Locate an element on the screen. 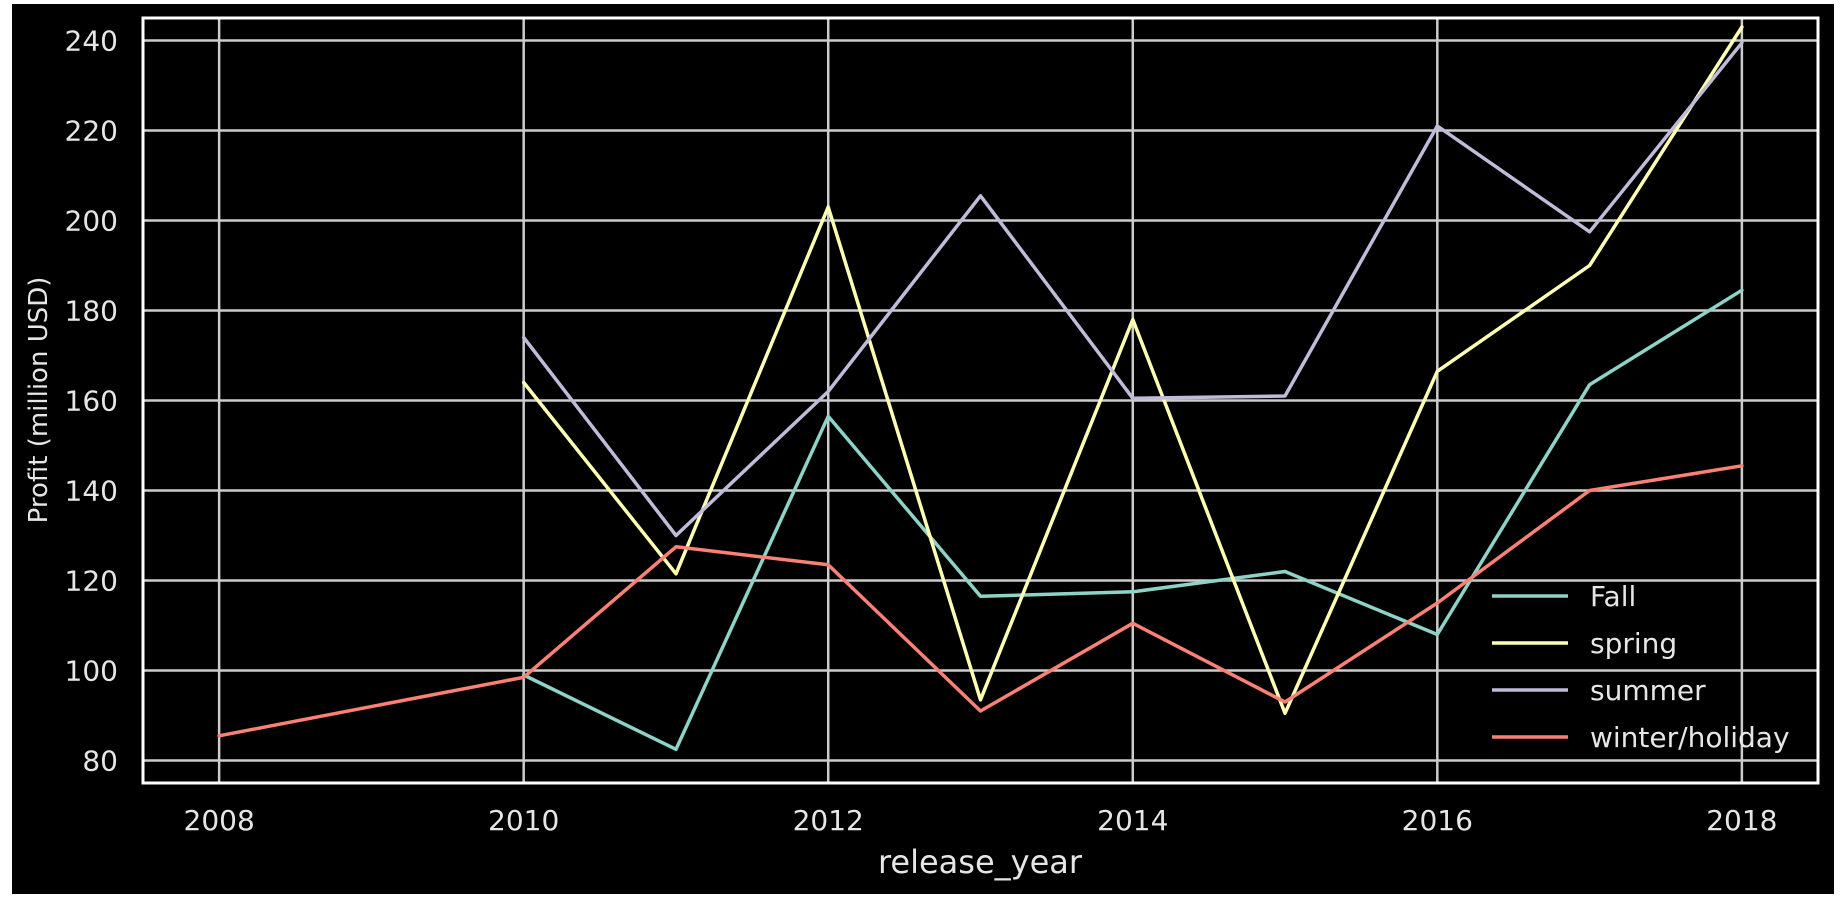 This screenshot has width=1846, height=909. x-tick-label: 2018 is located at coordinates (1741, 820).